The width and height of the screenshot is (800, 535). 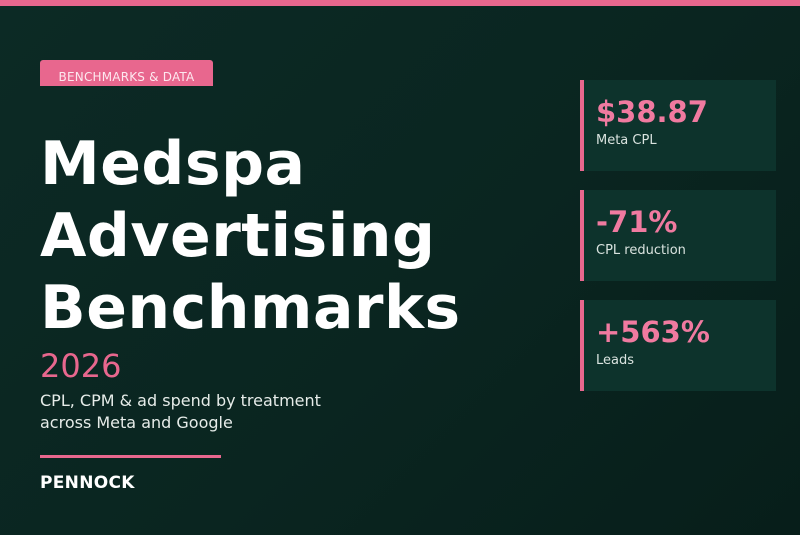 I want to click on year-label: 2026, so click(x=81, y=366).